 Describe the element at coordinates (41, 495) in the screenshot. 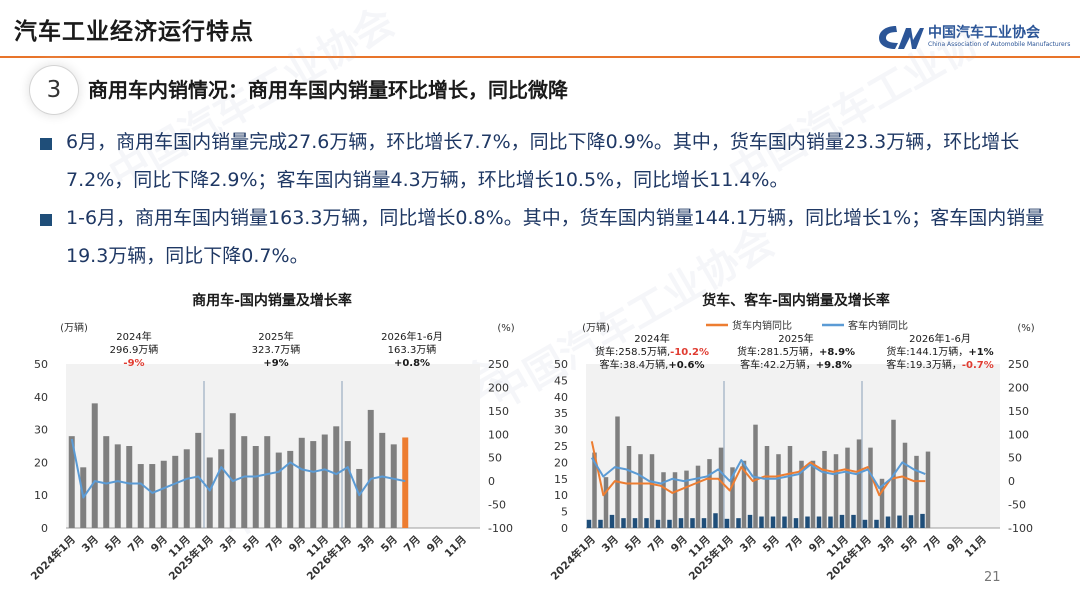

I see `y-tick-label: 10` at that location.